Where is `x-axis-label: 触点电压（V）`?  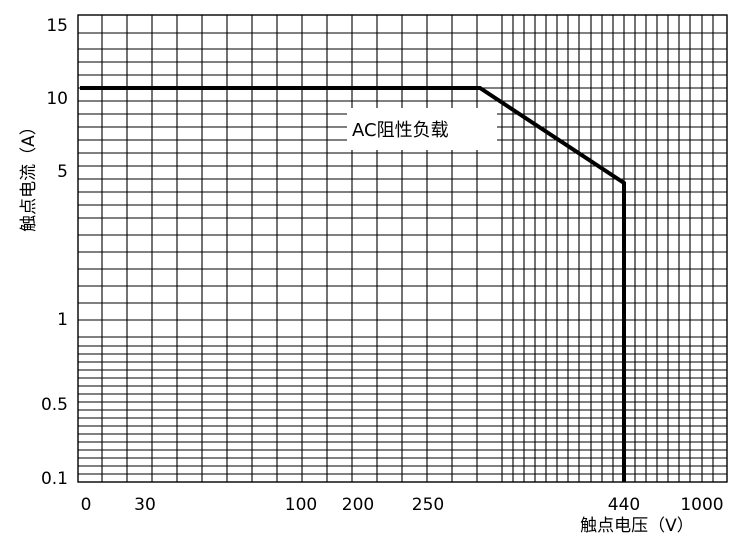 x-axis-label: 触点电压（V） is located at coordinates (637, 526).